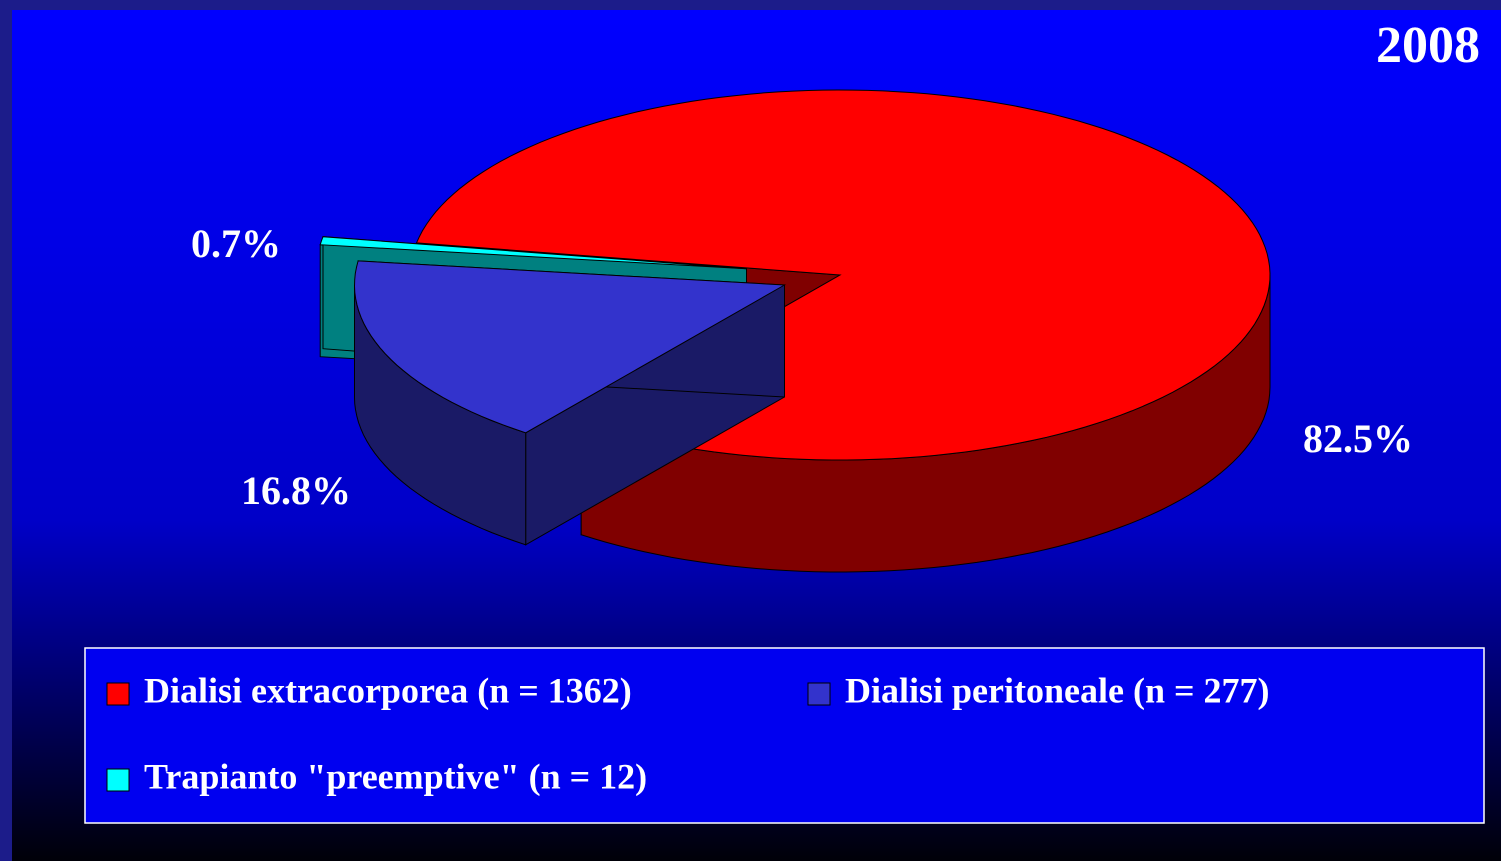 The width and height of the screenshot is (1501, 861). I want to click on legend-label: Trapianto "preemptive" (n = 12), so click(395, 776).